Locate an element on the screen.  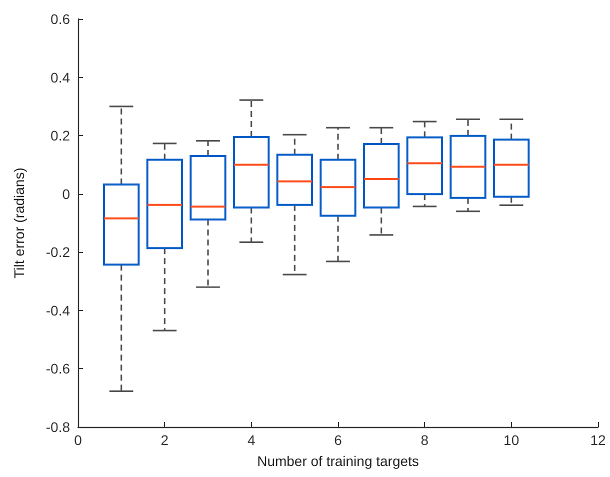
y-tick-label: 0.6 is located at coordinates (60, 19).